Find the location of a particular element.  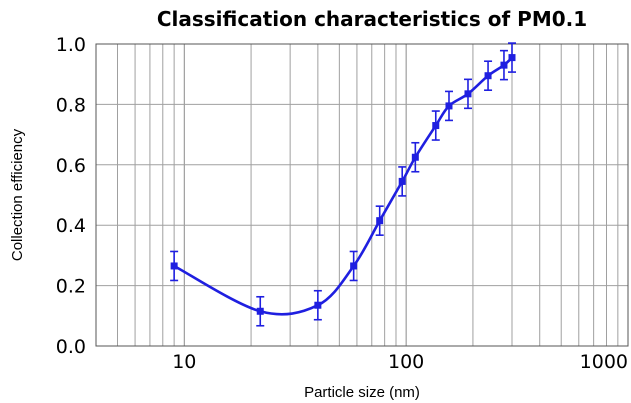

y-tick-label: 0.0 is located at coordinates (71, 347).